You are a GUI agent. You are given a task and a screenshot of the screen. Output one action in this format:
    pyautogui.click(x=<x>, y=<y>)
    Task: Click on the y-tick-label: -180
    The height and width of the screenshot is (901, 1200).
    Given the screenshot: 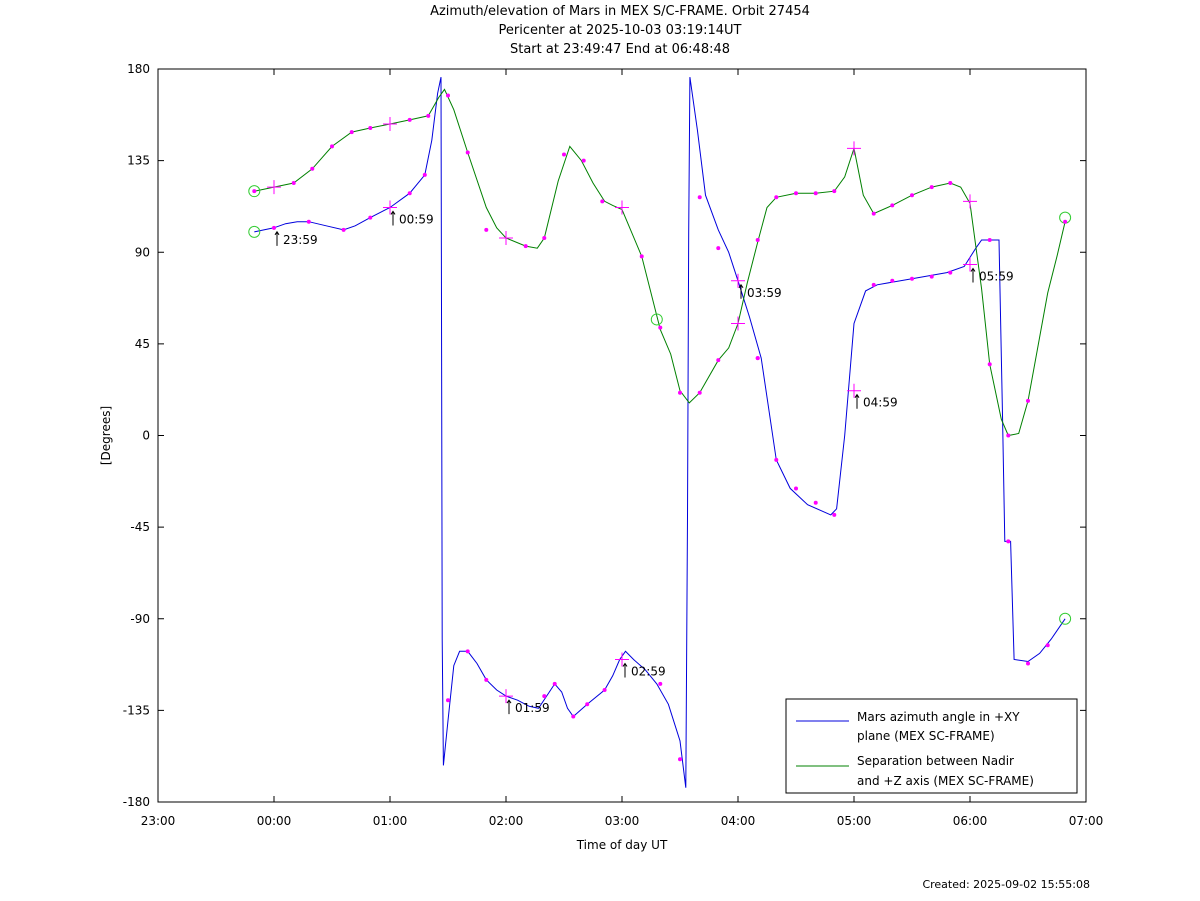 What is the action you would take?
    pyautogui.click(x=136, y=802)
    